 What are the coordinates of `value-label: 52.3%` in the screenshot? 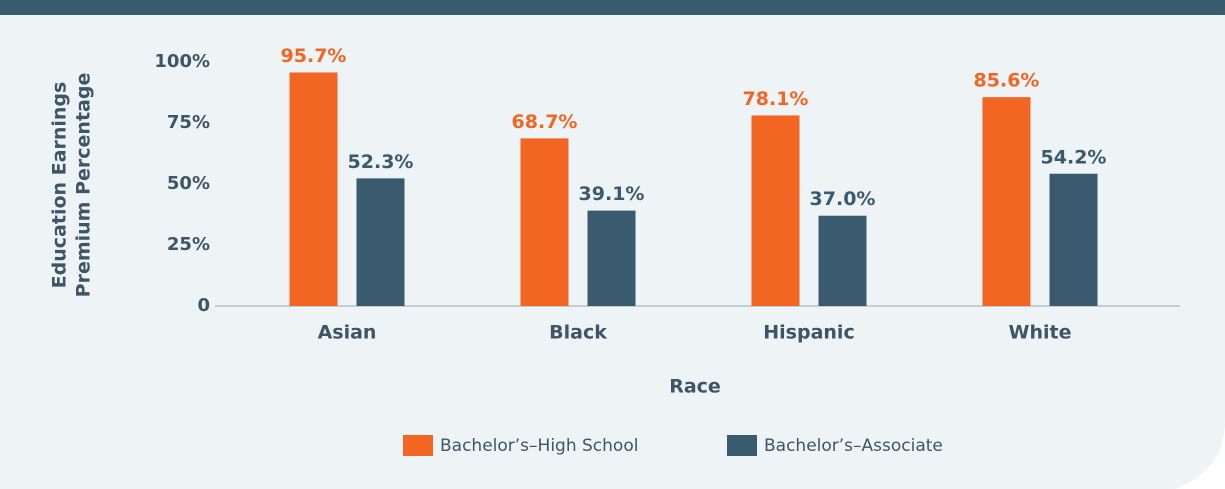 It's located at (381, 162).